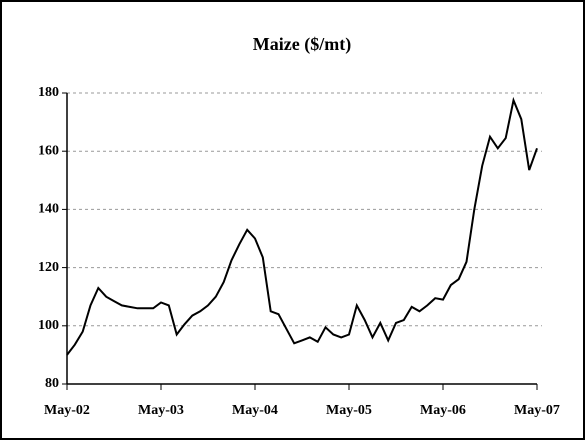  What do you see at coordinates (48, 150) in the screenshot?
I see `y-tick-label: 160` at bounding box center [48, 150].